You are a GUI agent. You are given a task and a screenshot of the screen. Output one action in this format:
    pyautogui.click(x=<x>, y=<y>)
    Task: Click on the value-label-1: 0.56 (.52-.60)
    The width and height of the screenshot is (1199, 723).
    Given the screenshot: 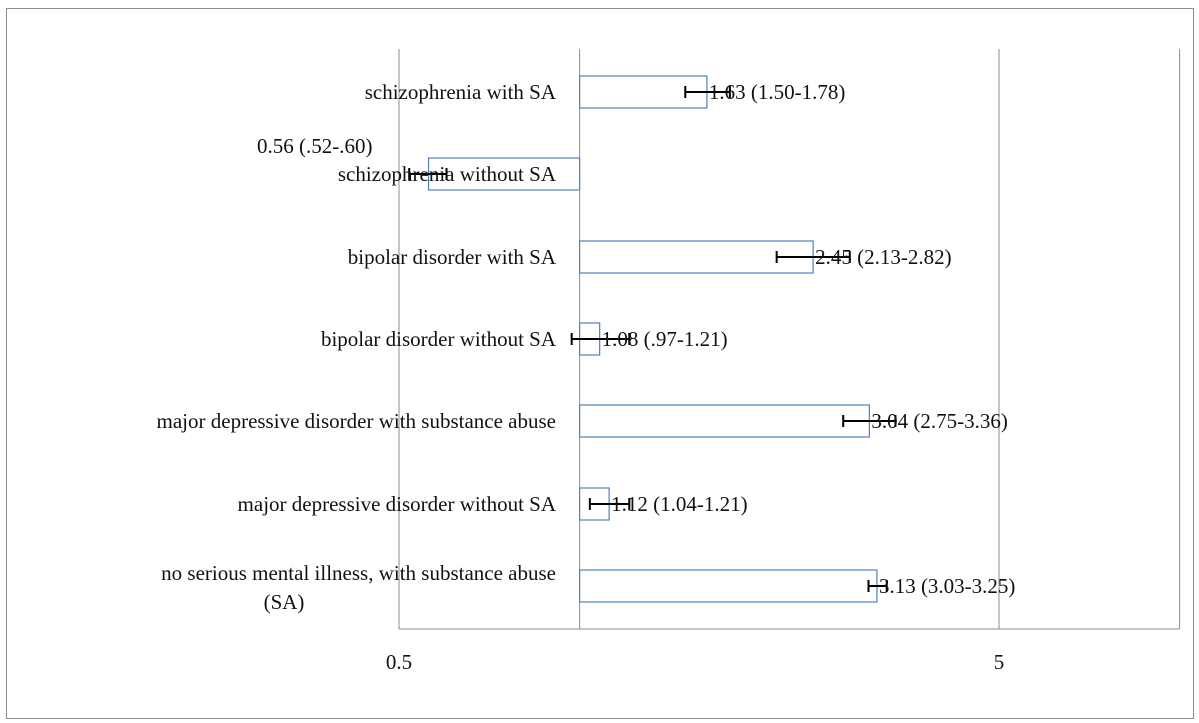 What is the action you would take?
    pyautogui.click(x=314, y=146)
    